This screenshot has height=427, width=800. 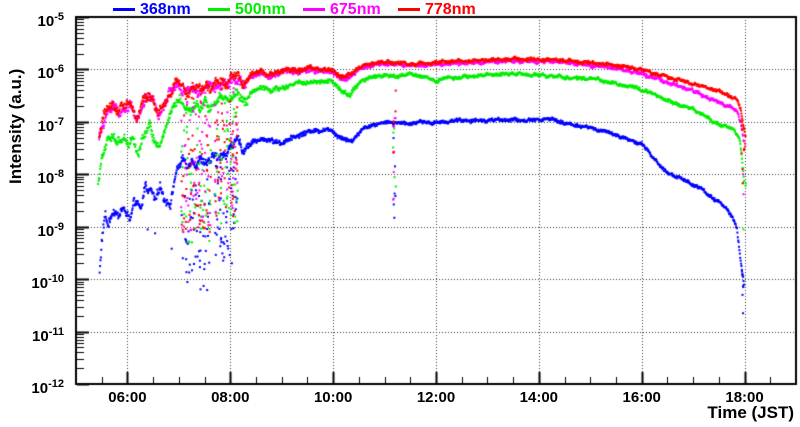 I want to click on x-tick-label: 06:00, so click(x=127, y=397).